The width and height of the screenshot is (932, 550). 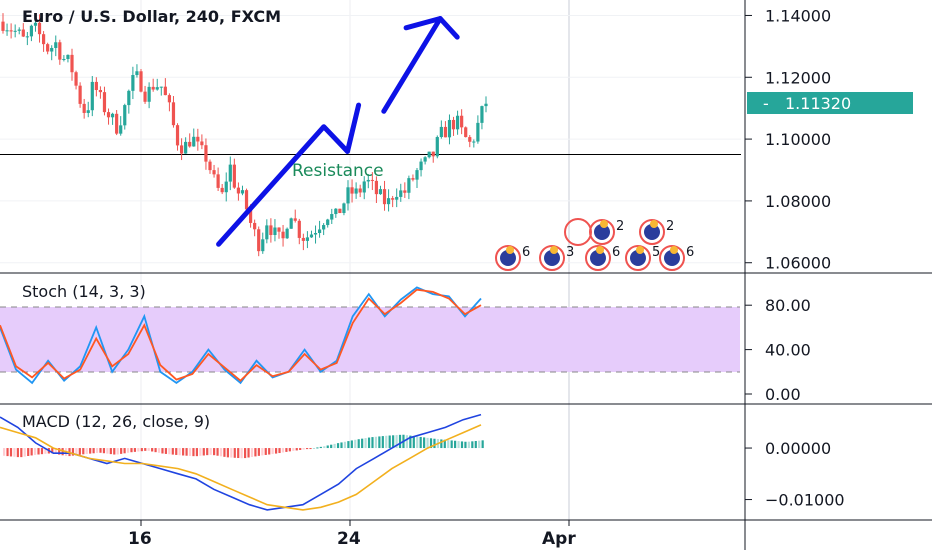 I want to click on price-tick-label: 1.14000, so click(x=798, y=15).